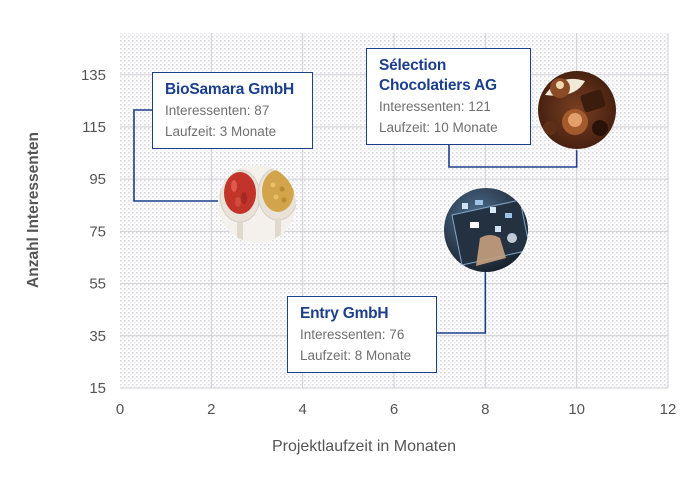 This screenshot has height=487, width=700. I want to click on connector-biosamara, so click(175, 155).